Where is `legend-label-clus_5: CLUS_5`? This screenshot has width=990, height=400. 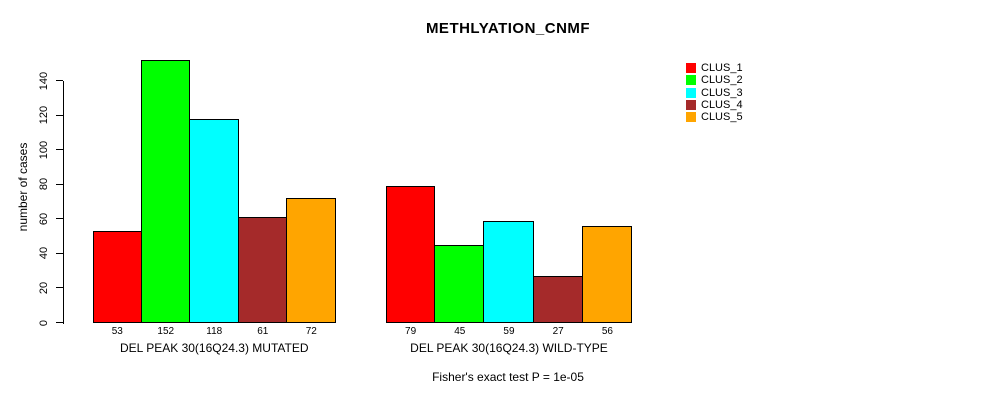 legend-label-clus_5: CLUS_5 is located at coordinates (722, 117).